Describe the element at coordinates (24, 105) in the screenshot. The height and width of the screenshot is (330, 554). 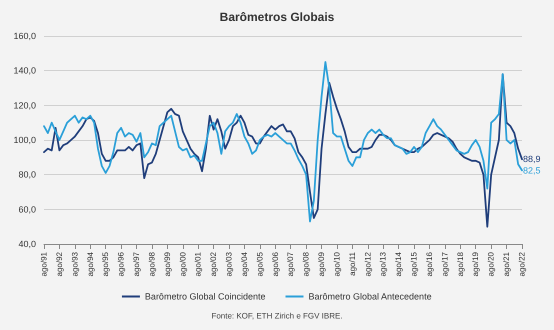
I see `y-tick-label: 120,0` at that location.